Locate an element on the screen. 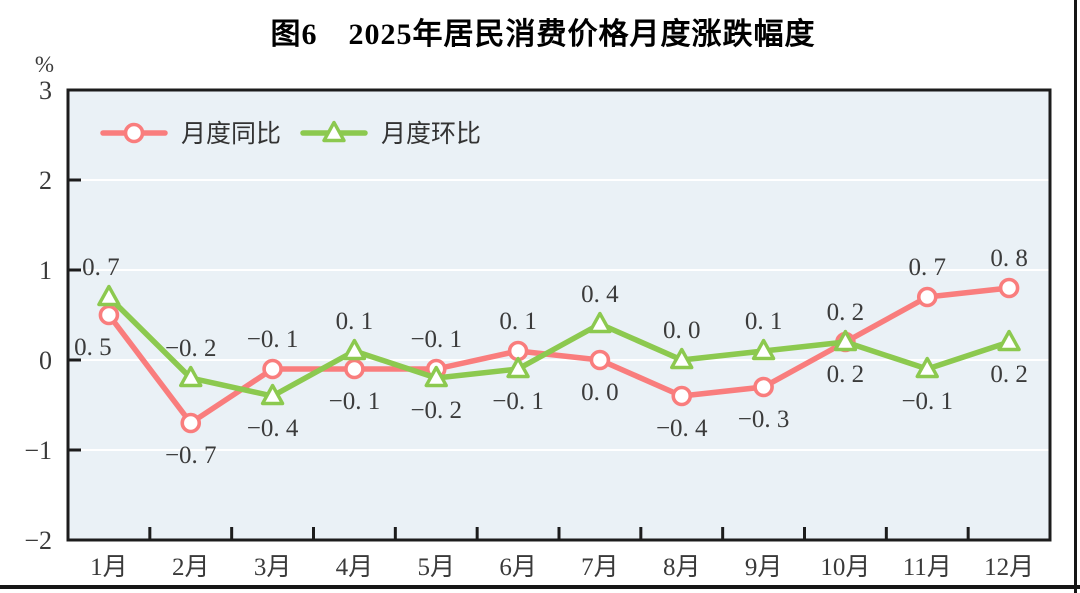 Image resolution: width=1080 pixels, height=593 pixels. data-label-yoy-2: −0. 7 is located at coordinates (191, 455).